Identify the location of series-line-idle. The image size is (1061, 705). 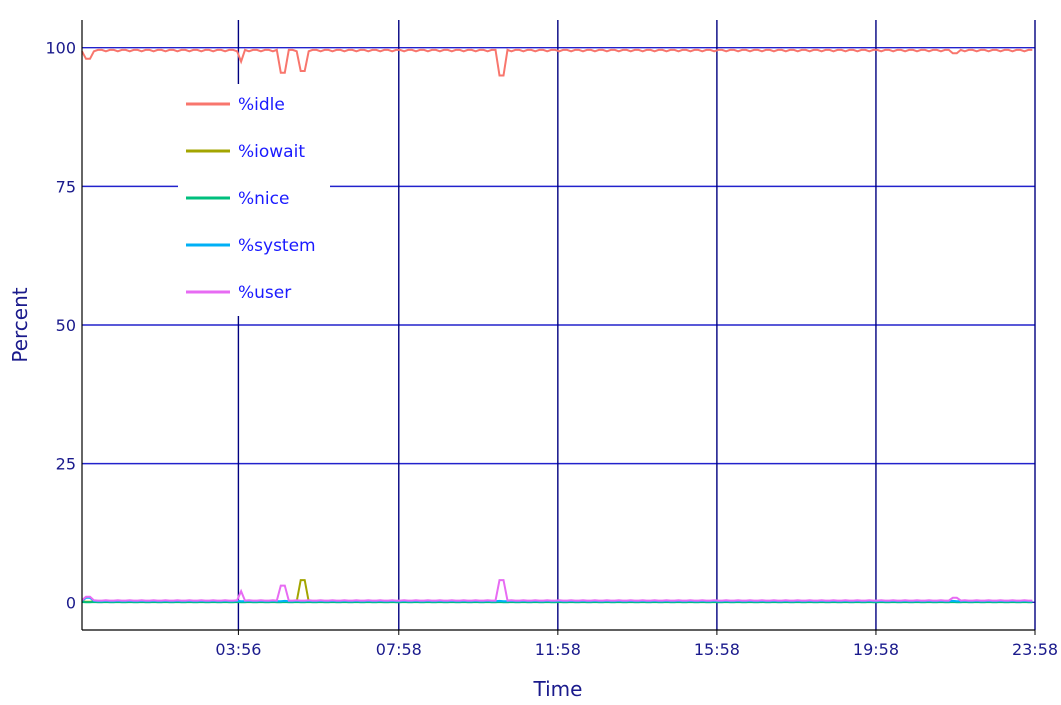
(557, 62).